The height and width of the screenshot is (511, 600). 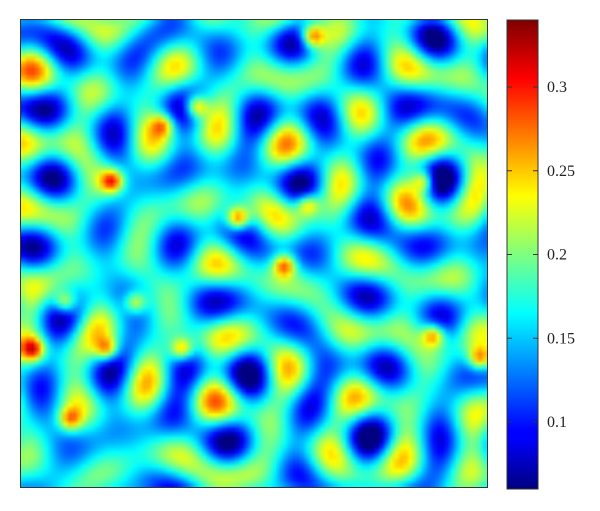 I want to click on colorbar-tick-label: 0.3, so click(x=557, y=87).